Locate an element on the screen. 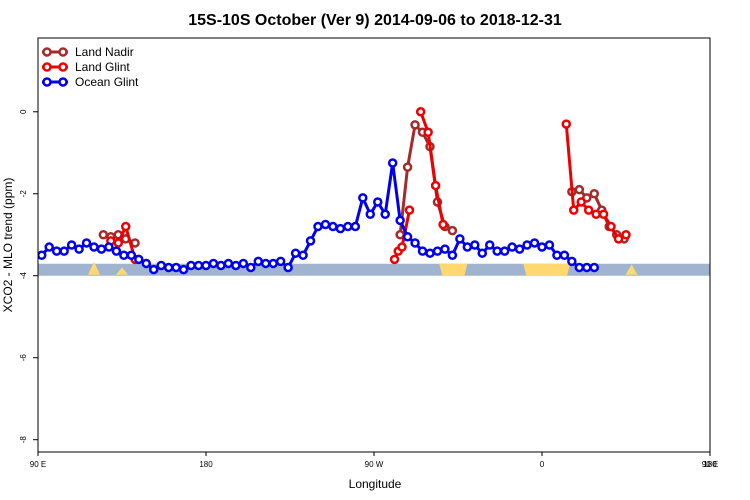 The height and width of the screenshot is (500, 750). land-strip is located at coordinates (546, 269).